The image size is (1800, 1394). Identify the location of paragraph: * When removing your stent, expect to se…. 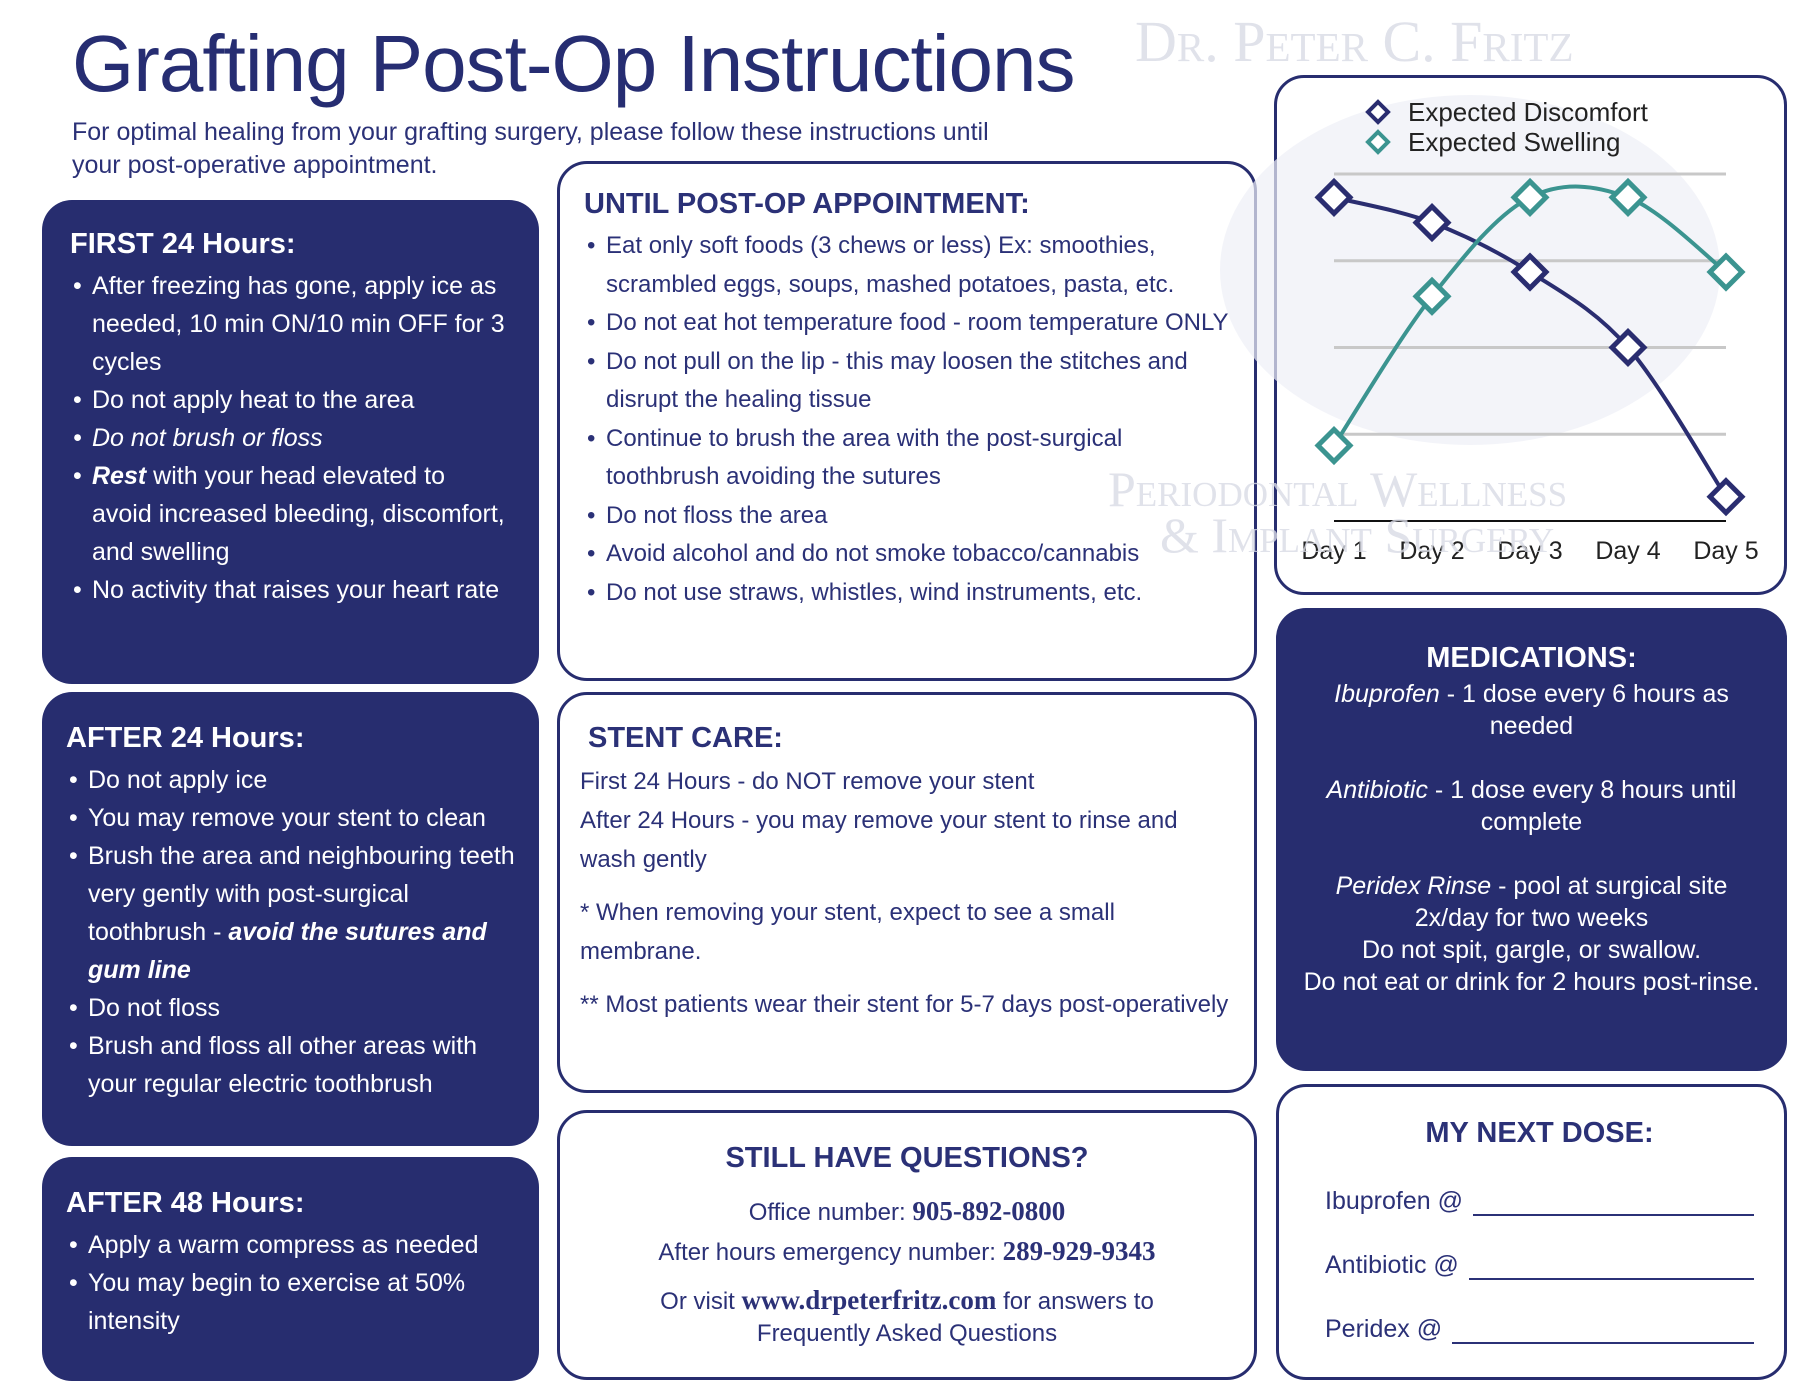
(847, 932).